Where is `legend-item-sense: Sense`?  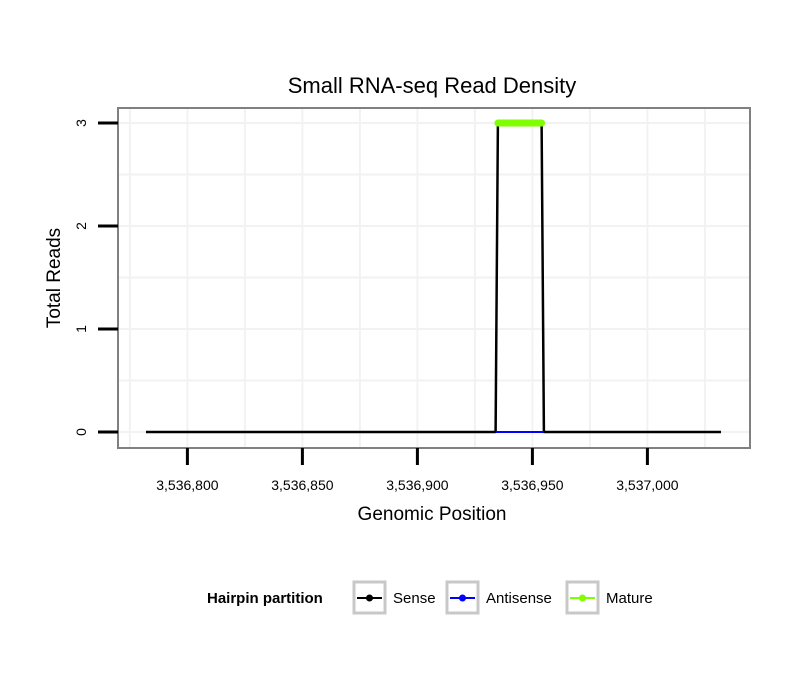 legend-item-sense: Sense is located at coordinates (394, 597).